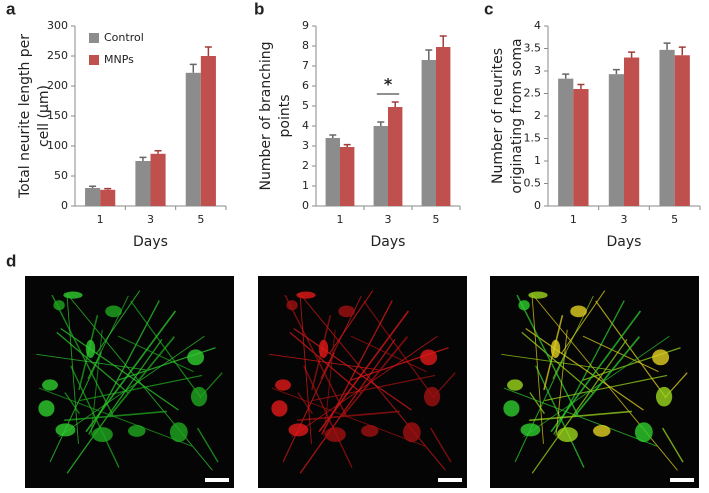 This screenshot has width=709, height=493. What do you see at coordinates (57, 145) in the screenshot?
I see `y-tick-label: 100` at bounding box center [57, 145].